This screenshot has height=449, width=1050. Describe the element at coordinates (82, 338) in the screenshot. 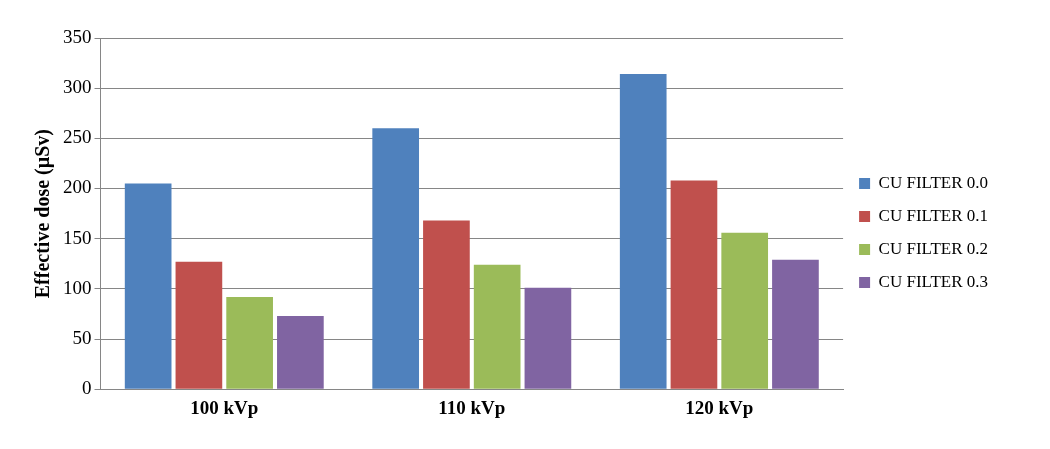

I see `y-tick-label: 50` at that location.